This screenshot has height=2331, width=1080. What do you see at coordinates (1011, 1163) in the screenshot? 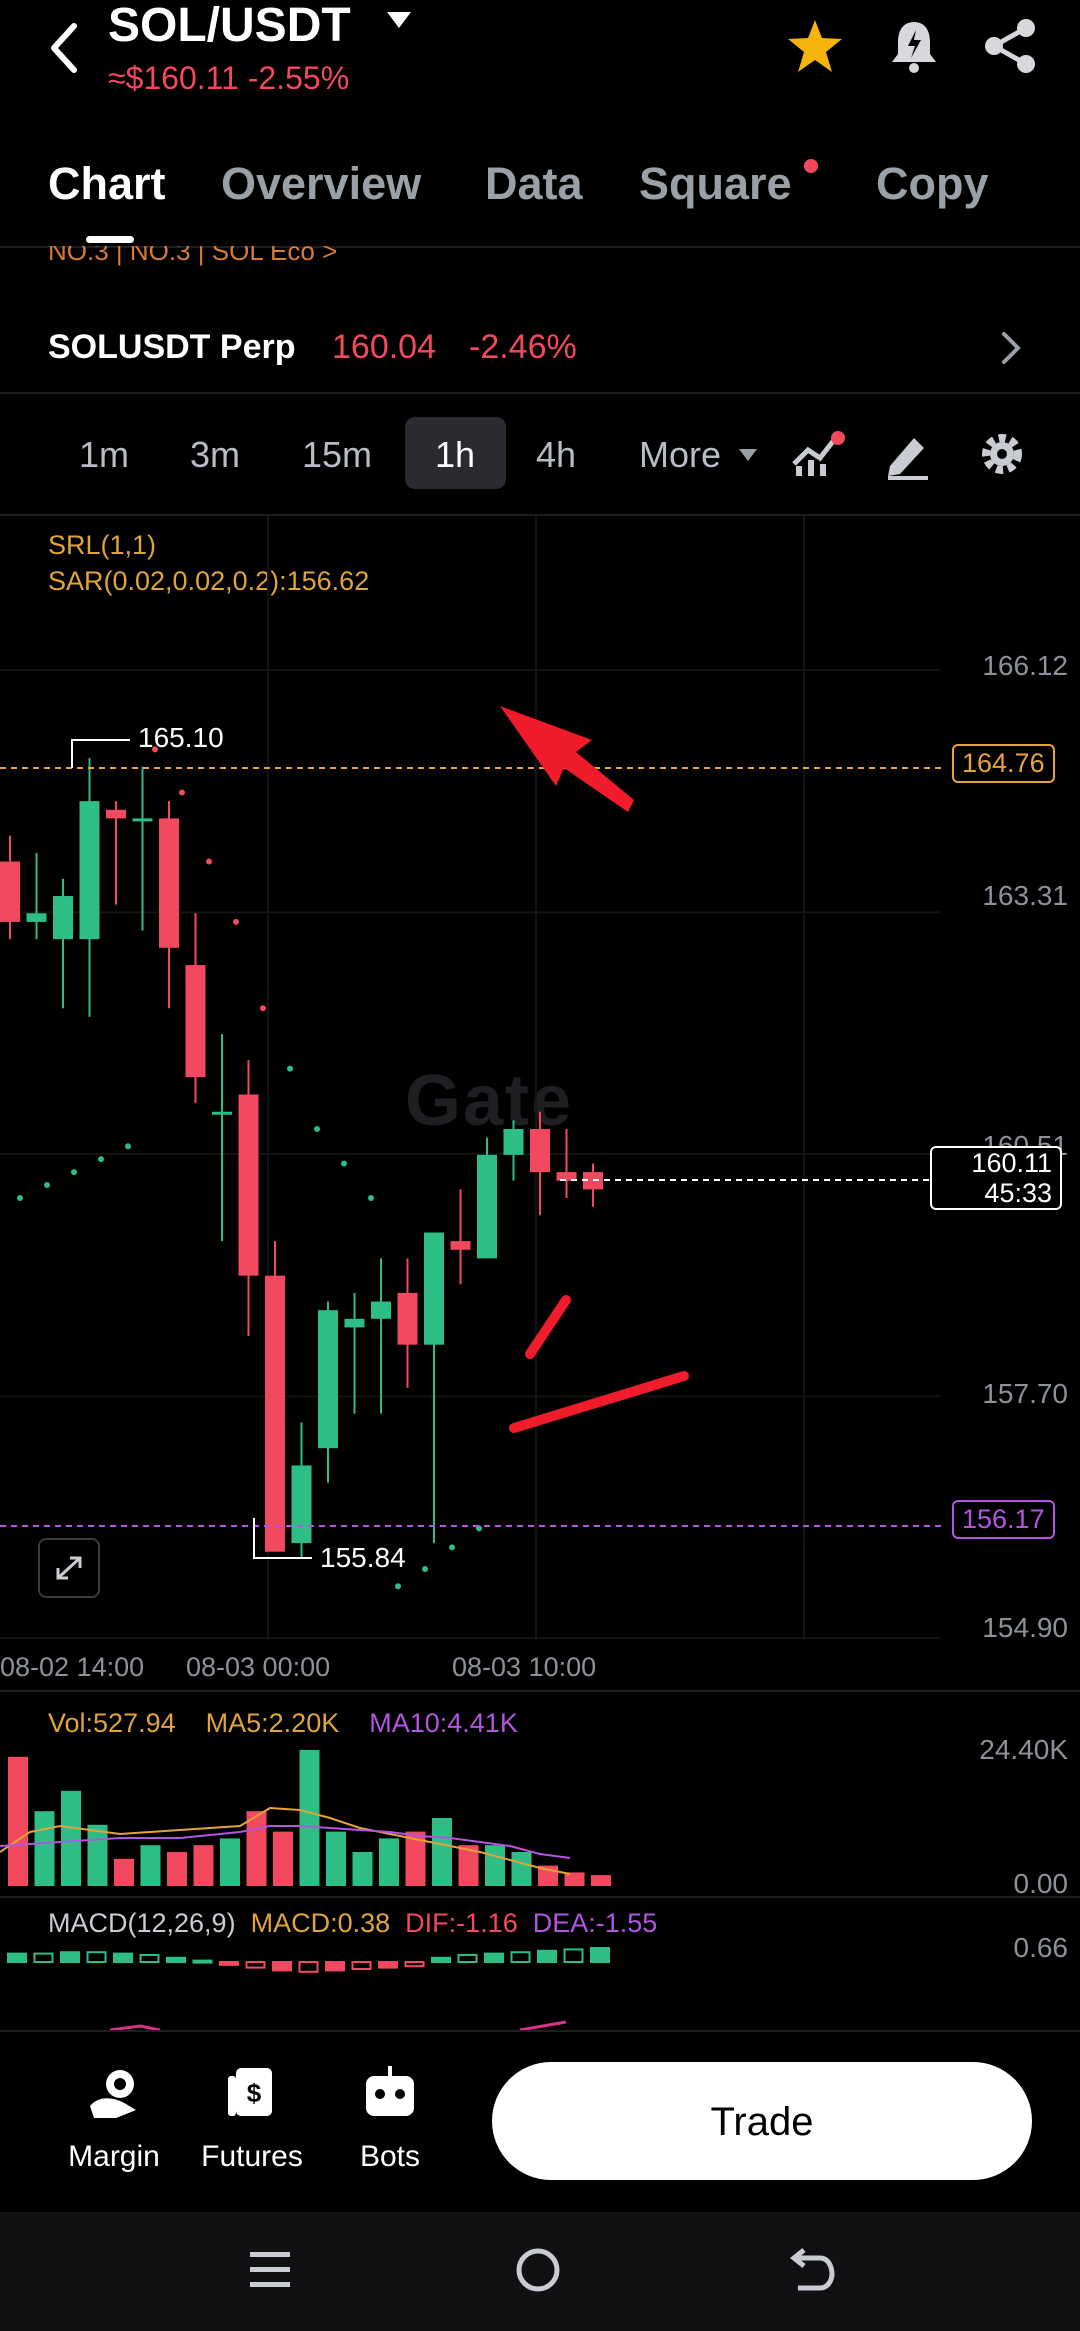
I see `current-price: 160.11` at bounding box center [1011, 1163].